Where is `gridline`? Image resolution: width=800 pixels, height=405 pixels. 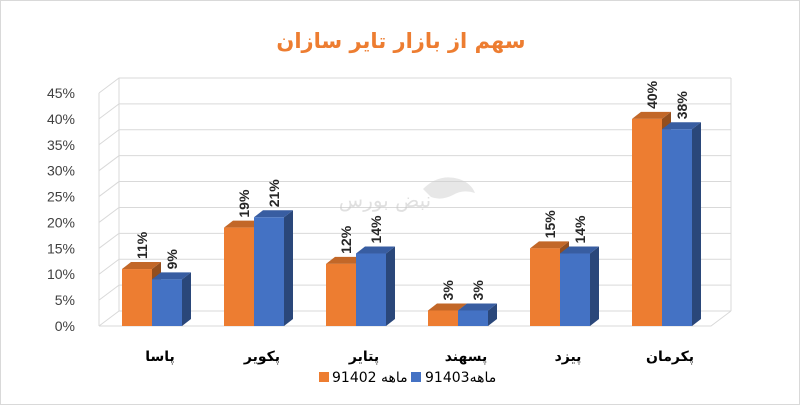 gridline is located at coordinates (414, 85).